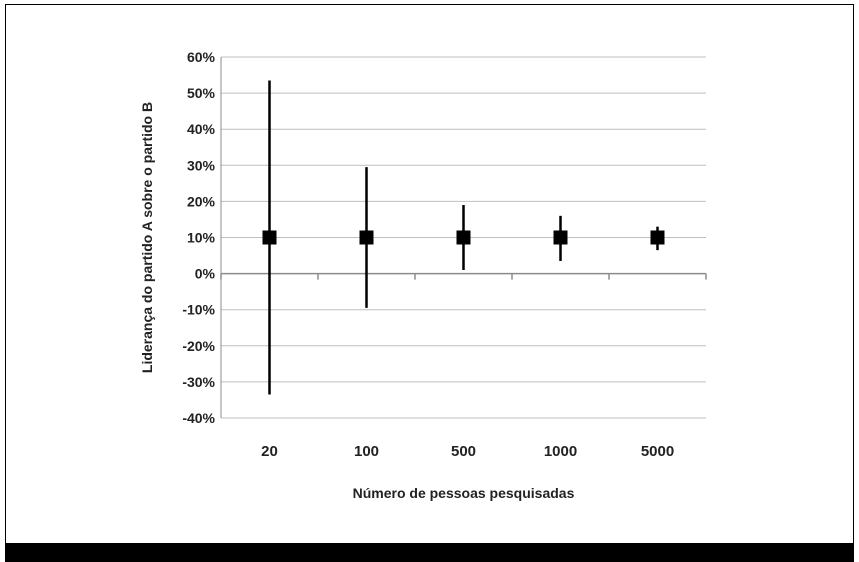 The height and width of the screenshot is (562, 859). I want to click on y-tick-label: 20%, so click(201, 201).